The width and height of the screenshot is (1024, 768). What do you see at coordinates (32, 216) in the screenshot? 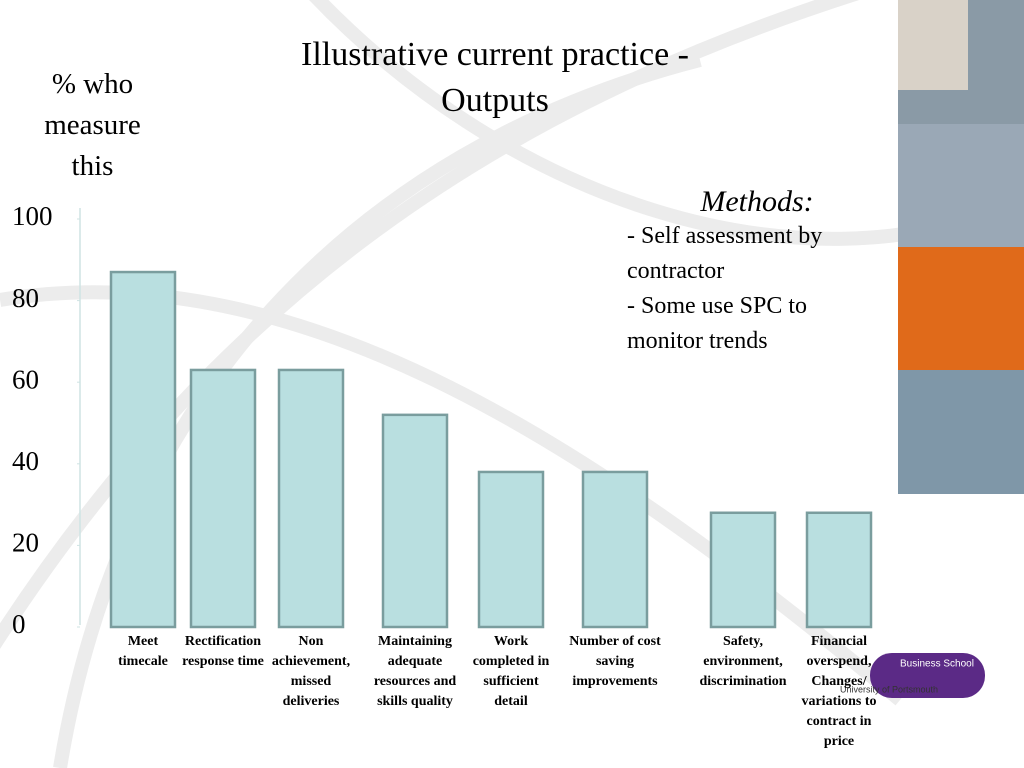
I see `y-tick-label: 100` at bounding box center [32, 216].